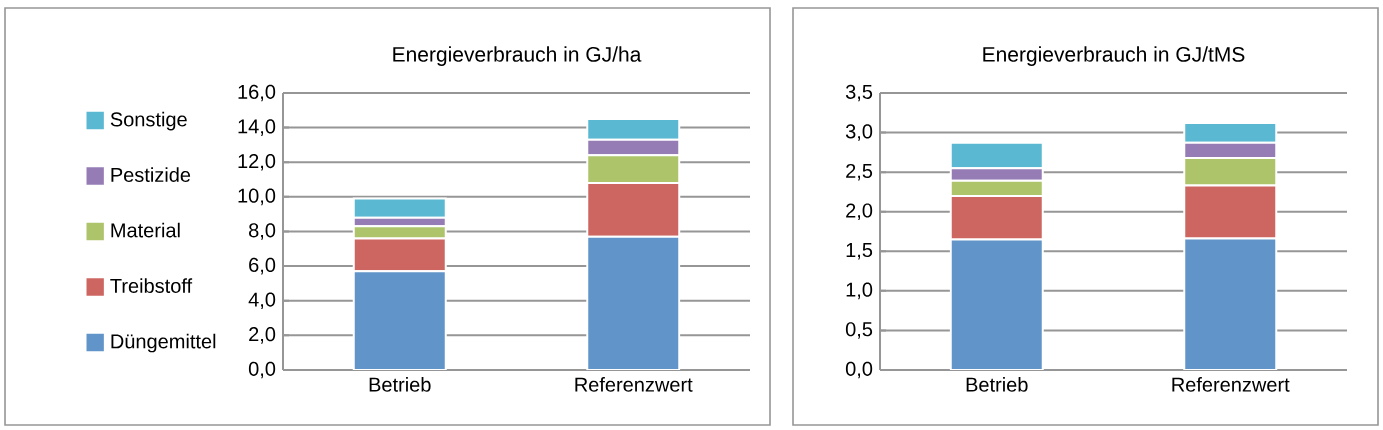  I want to click on legend-label: Düngemittel, so click(163, 343).